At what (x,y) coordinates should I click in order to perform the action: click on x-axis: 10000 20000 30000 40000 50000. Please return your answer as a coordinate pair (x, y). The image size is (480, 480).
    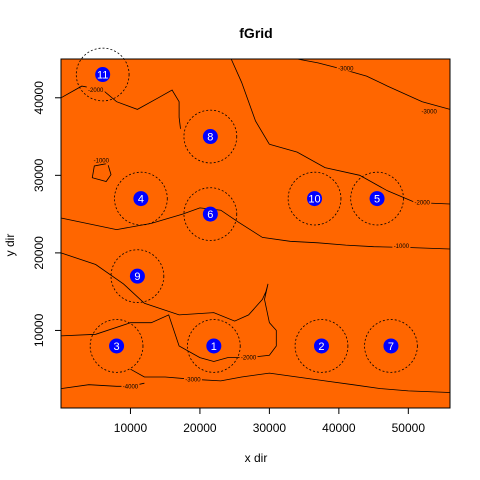
    Looking at the image, I should click on (270, 421).